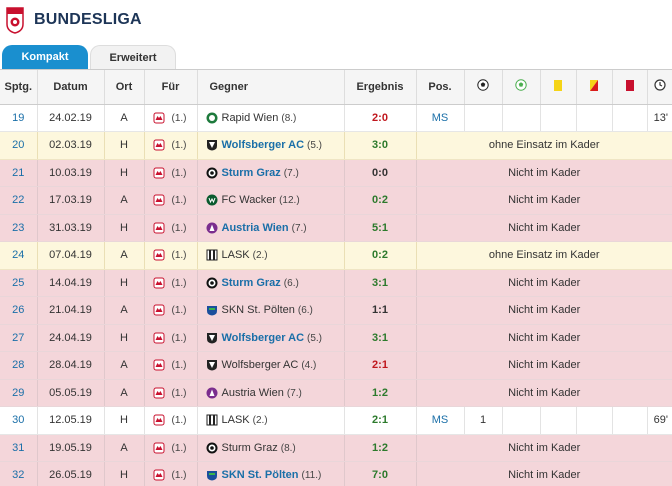 The height and width of the screenshot is (486, 672). I want to click on matchday-link: 25, so click(19, 283).